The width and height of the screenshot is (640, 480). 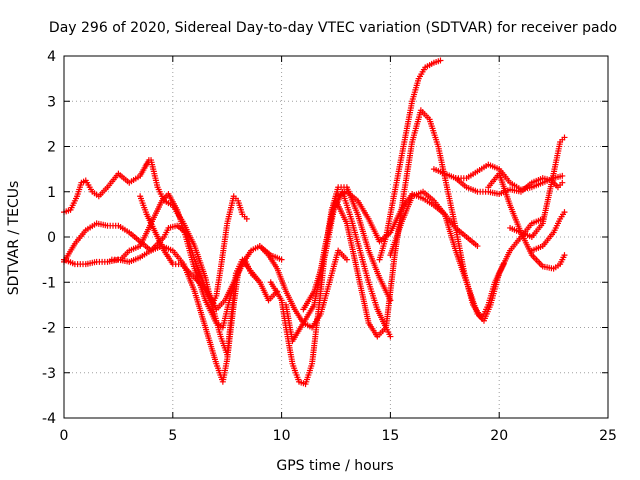 I want to click on series-sat-g, so click(x=303, y=287).